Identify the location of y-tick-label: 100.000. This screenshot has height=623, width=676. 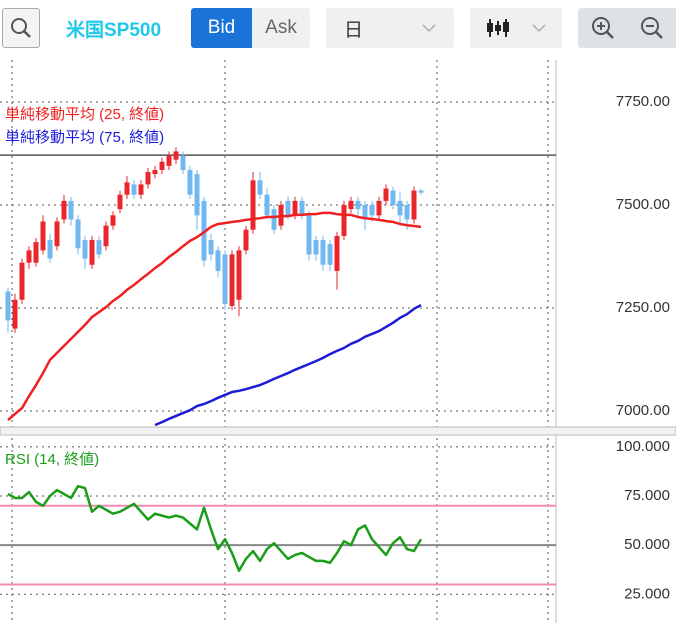
(643, 446).